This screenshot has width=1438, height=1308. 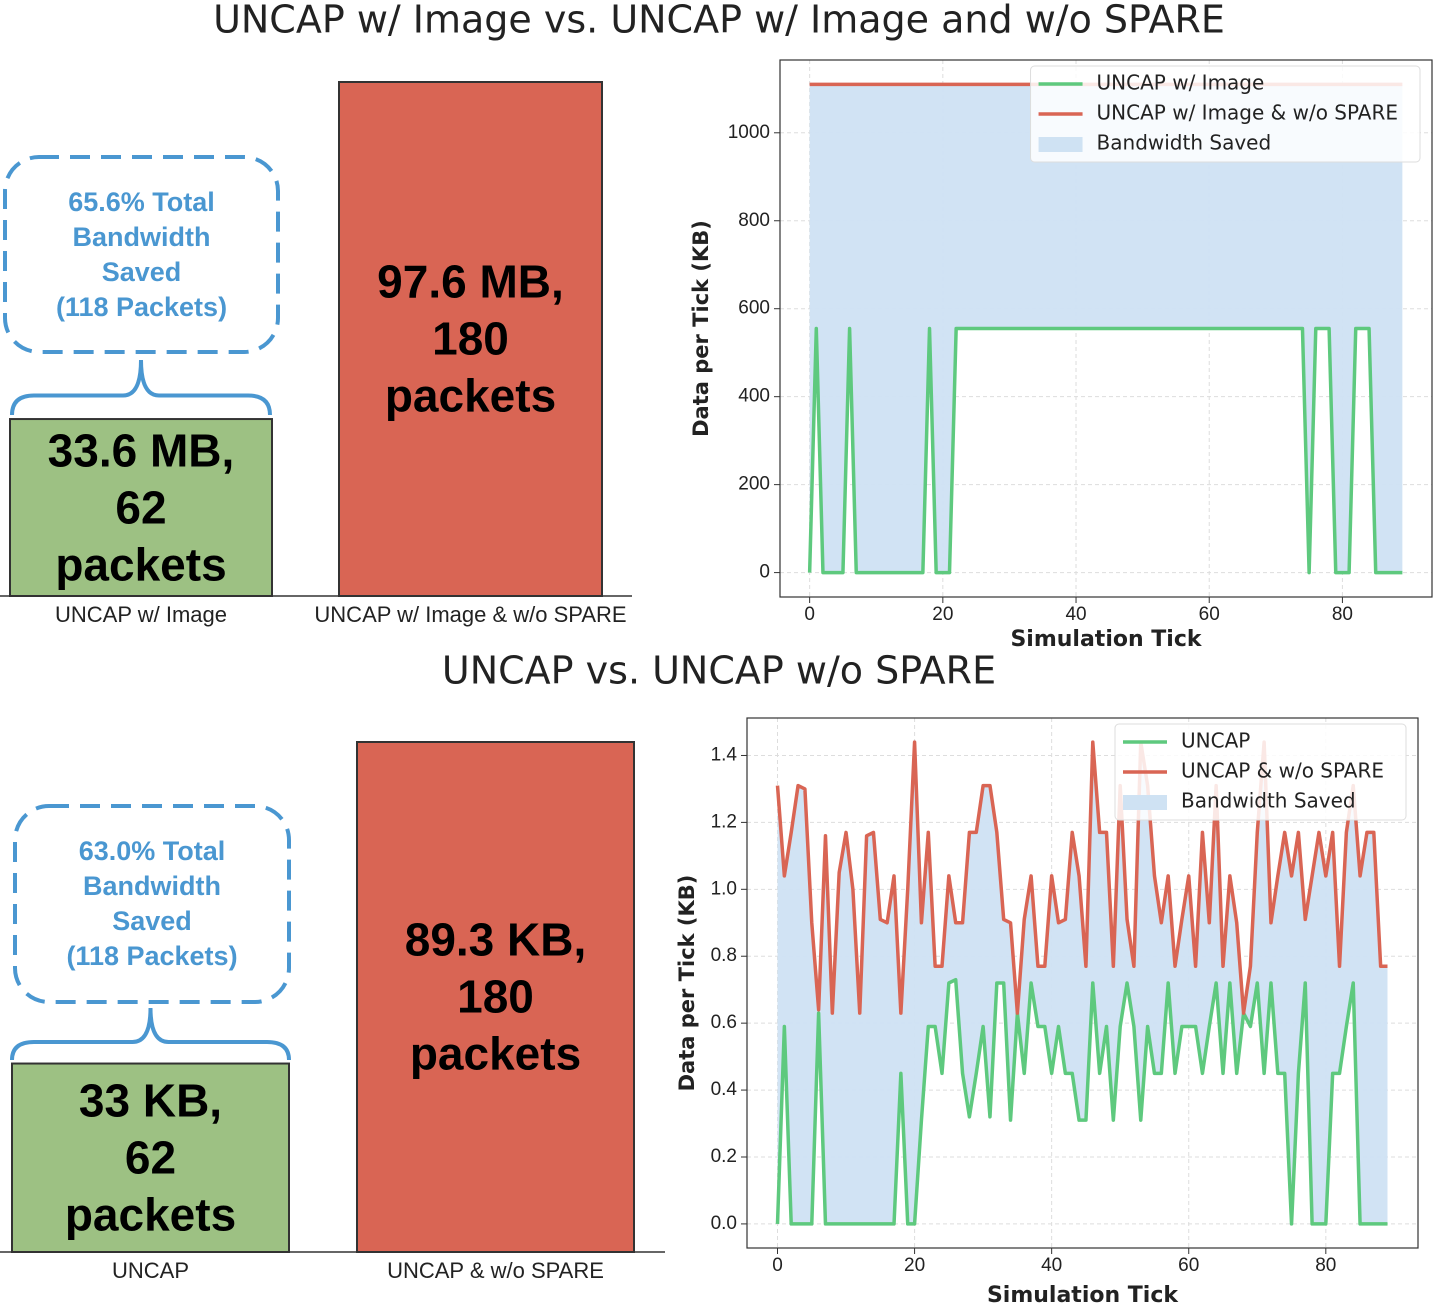 I want to click on y-tick-label: 0.6, so click(x=724, y=1022).